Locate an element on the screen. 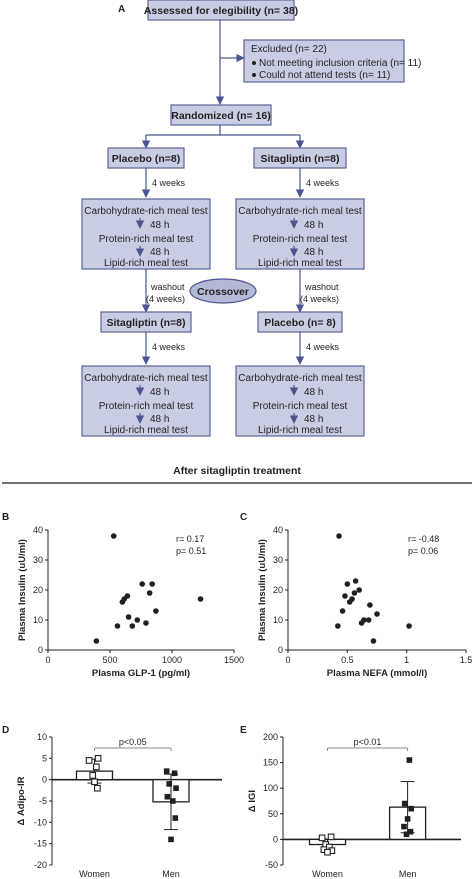  meal-tests-box-top-left is located at coordinates (146, 234).